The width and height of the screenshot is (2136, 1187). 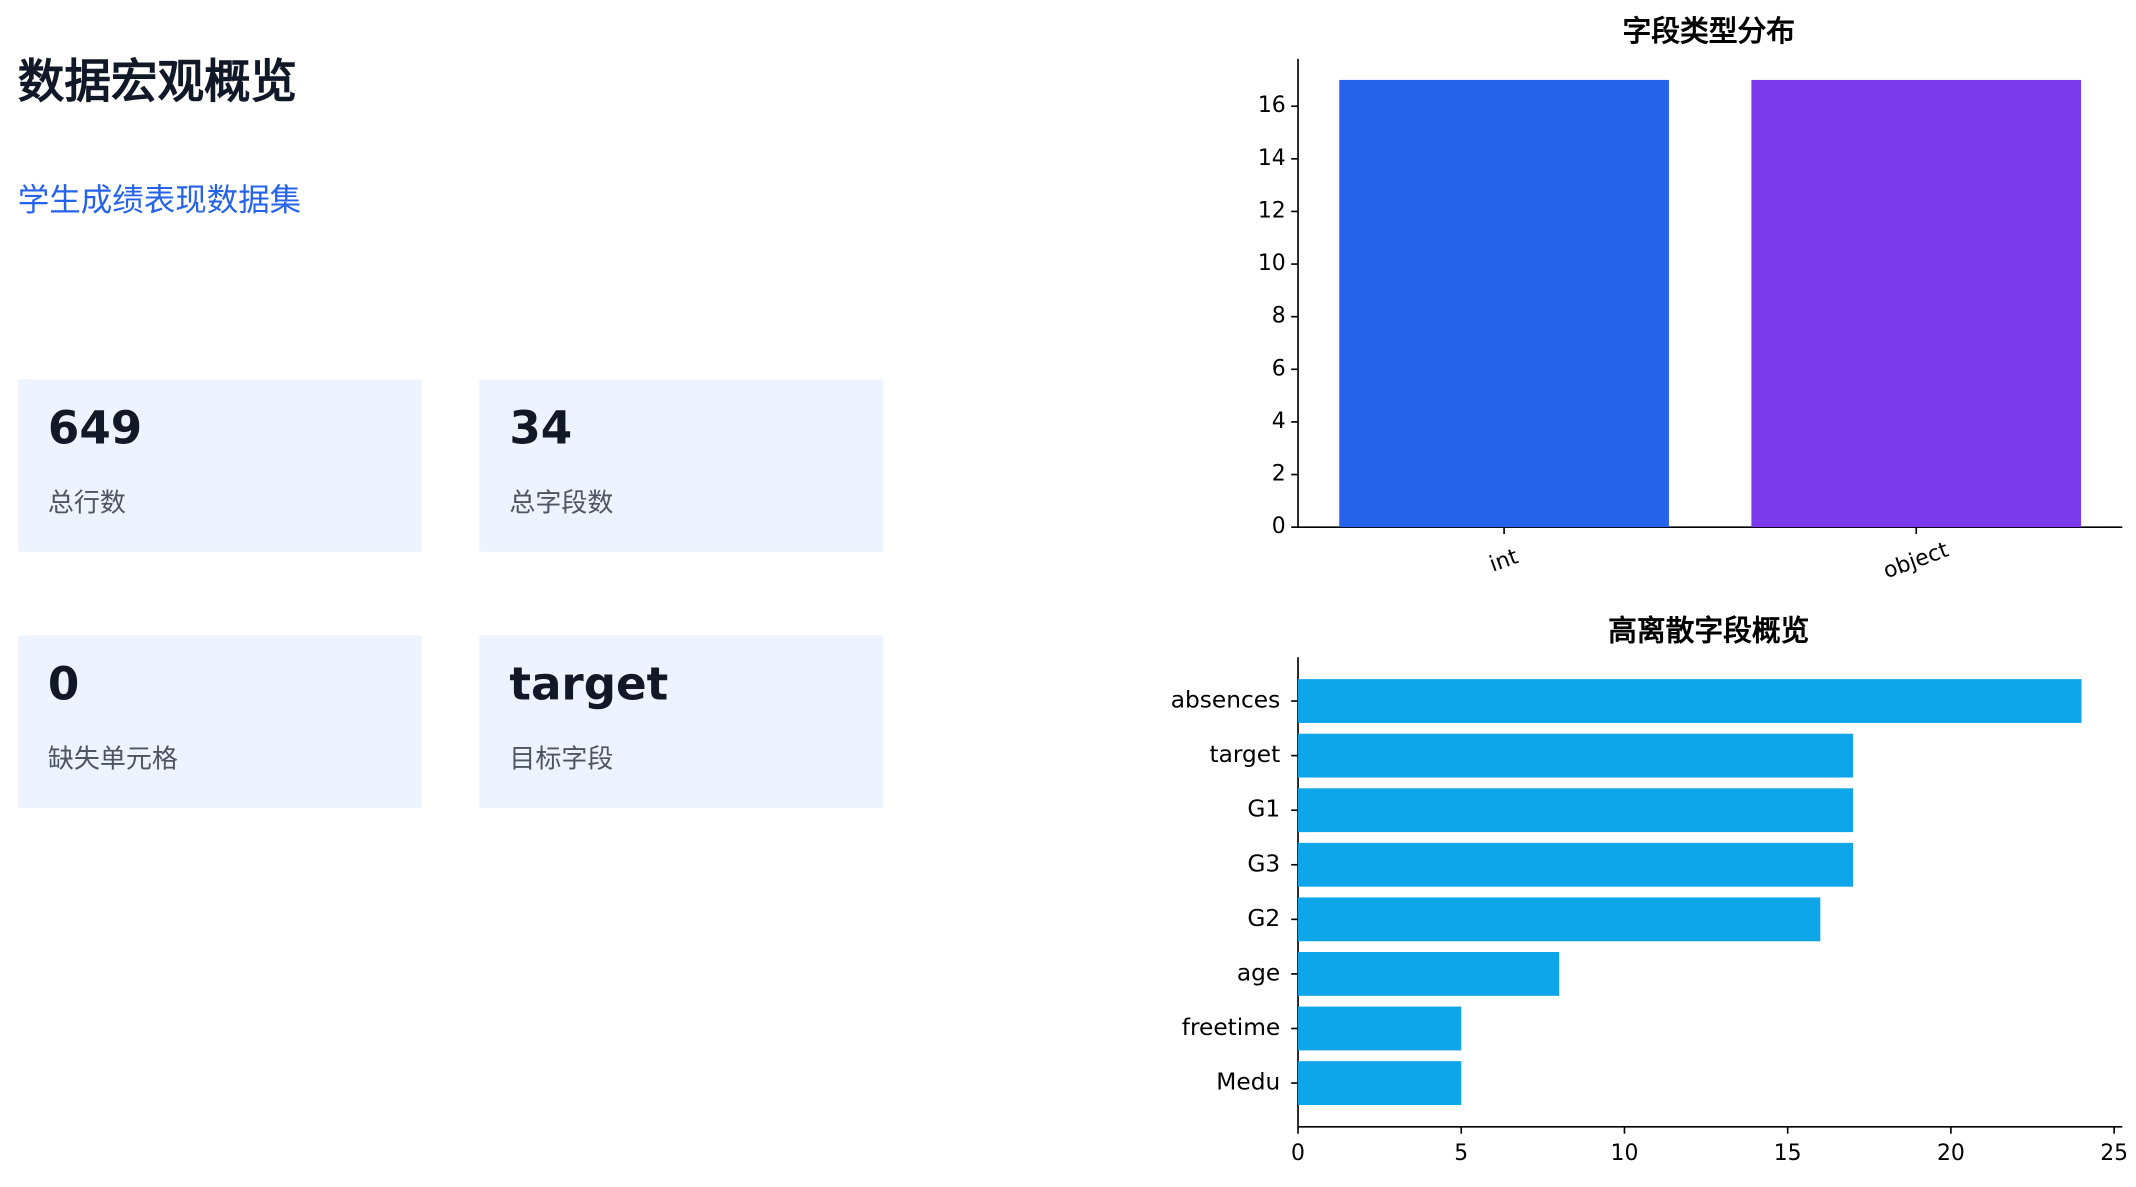 What do you see at coordinates (450, 593) in the screenshot?
I see `cards: 649 总行数 34 总字段数 0 缺失单元格 target 目标字段` at bounding box center [450, 593].